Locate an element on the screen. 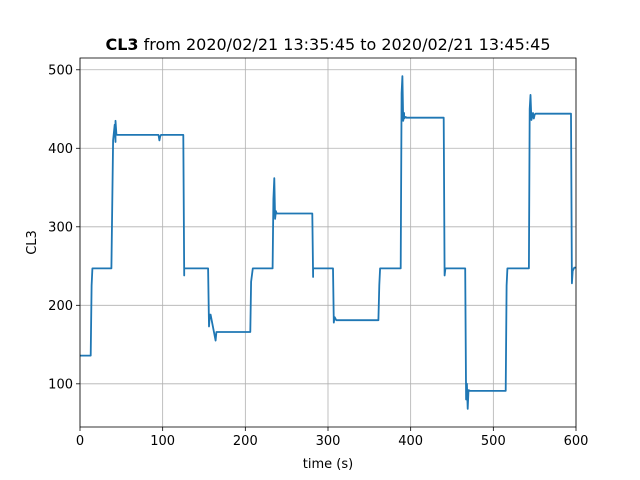 The image size is (640, 480). x-tick-label: 400 is located at coordinates (410, 441).